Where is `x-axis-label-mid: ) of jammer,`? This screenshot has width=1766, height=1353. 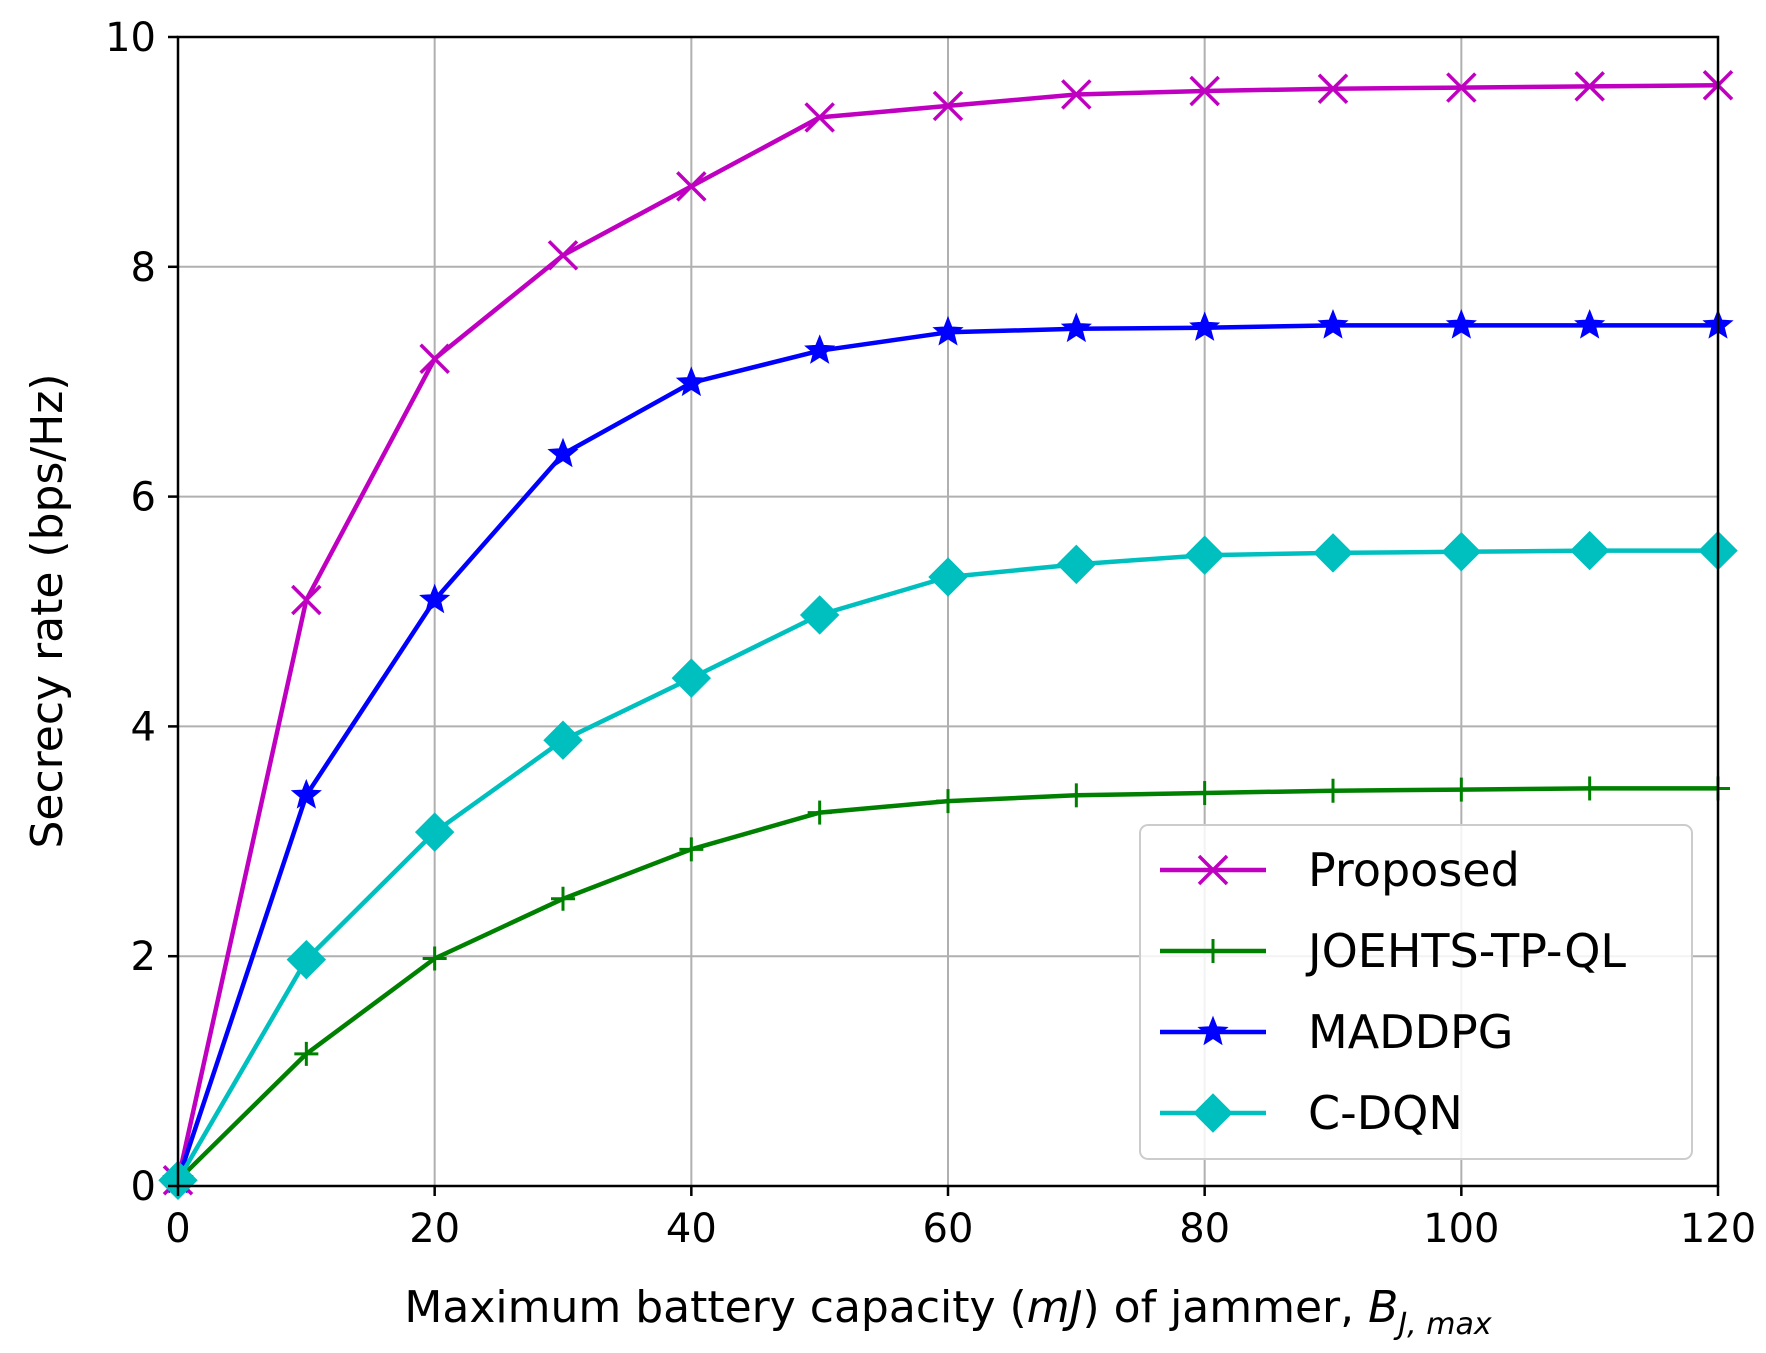
x-axis-label-mid: ) of jammer, is located at coordinates (1226, 1307).